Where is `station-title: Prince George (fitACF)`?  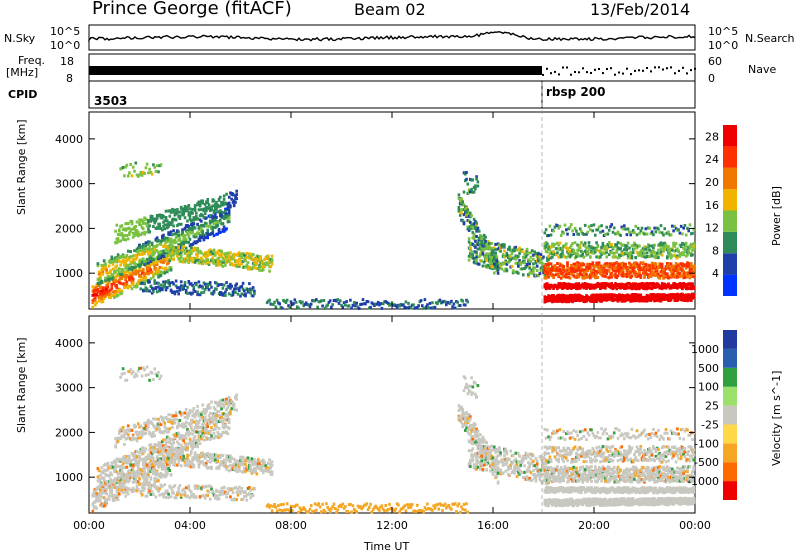 station-title: Prince George (fitACF) is located at coordinates (192, 9).